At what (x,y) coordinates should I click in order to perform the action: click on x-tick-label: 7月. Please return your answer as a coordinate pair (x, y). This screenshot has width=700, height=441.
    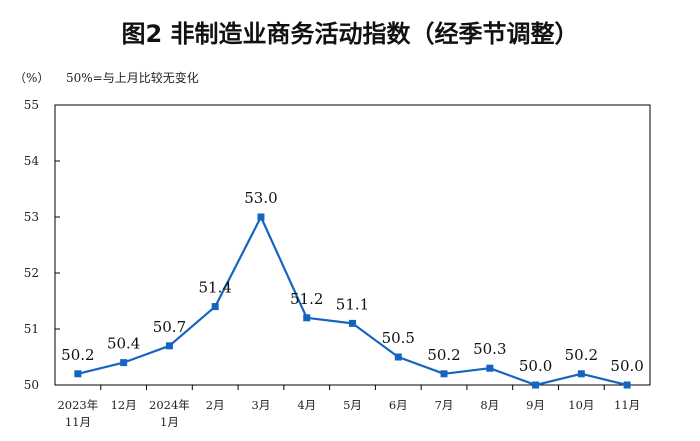
    Looking at the image, I should click on (444, 405).